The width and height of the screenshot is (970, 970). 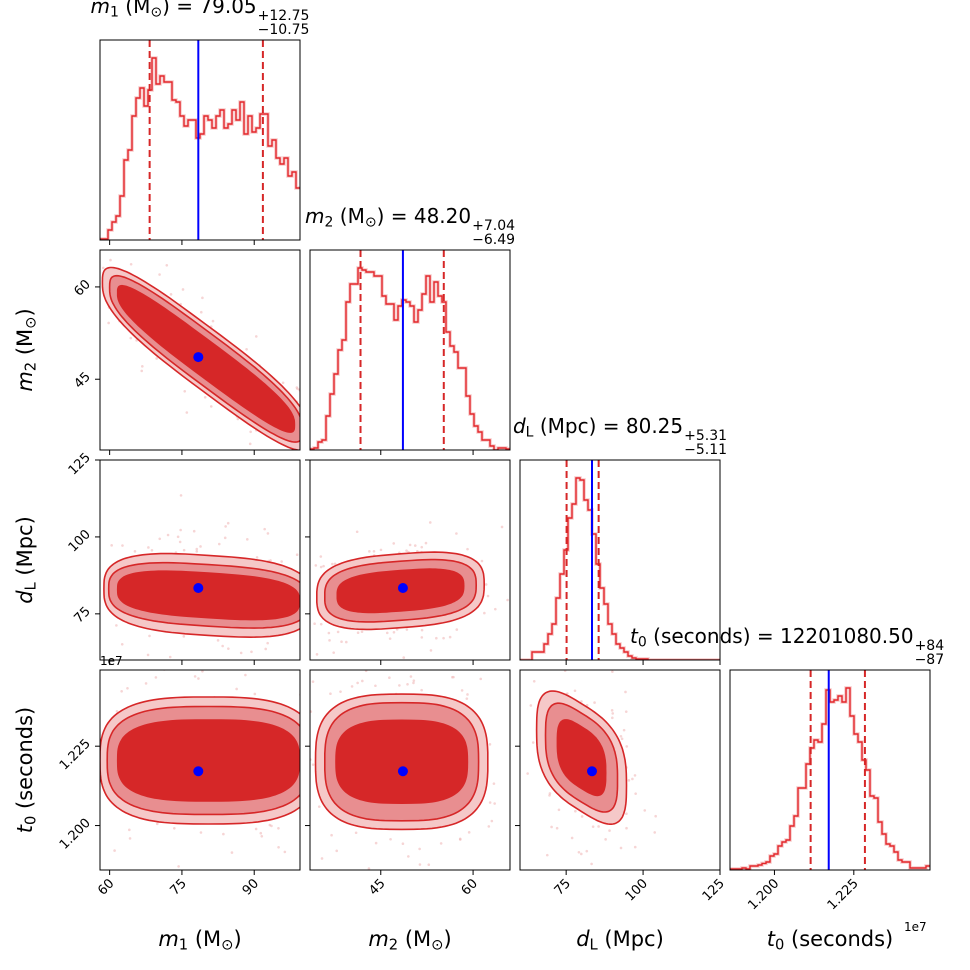 What do you see at coordinates (634, 939) in the screenshot?
I see `unit: Mpc` at bounding box center [634, 939].